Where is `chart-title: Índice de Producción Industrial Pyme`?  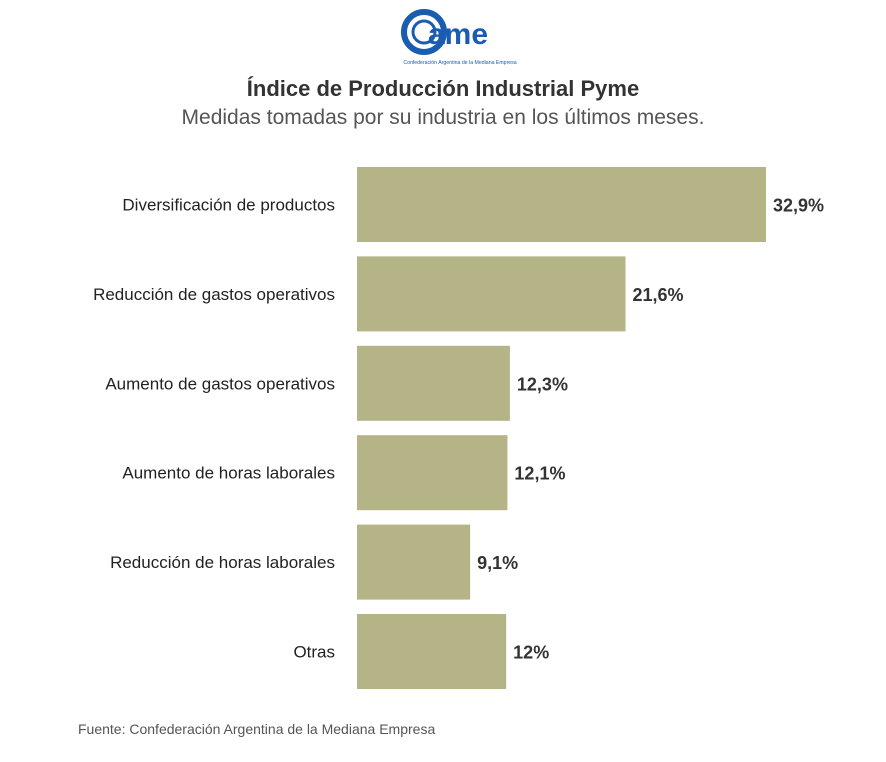
chart-title: Índice de Producción Industrial Pyme is located at coordinates (443, 88).